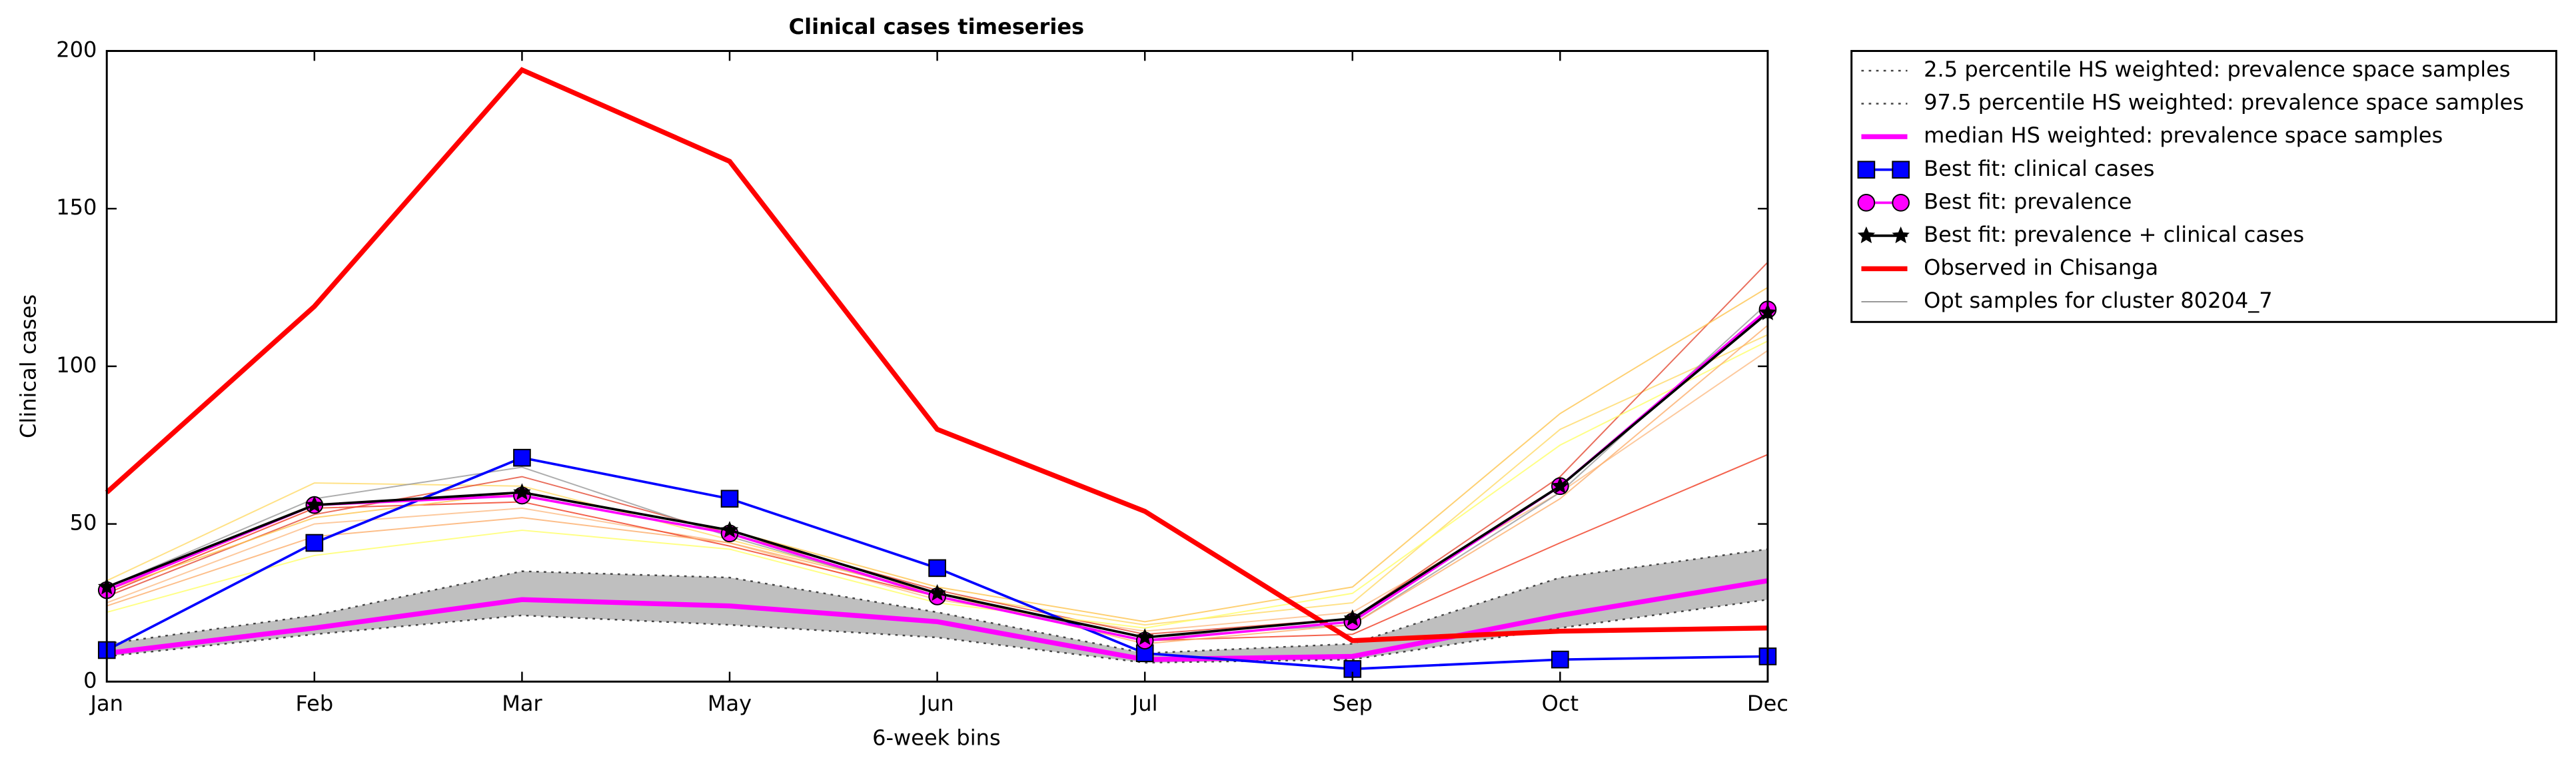 Image resolution: width=2576 pixels, height=772 pixels. I want to click on x-axis-label: 6-week bins, so click(936, 738).